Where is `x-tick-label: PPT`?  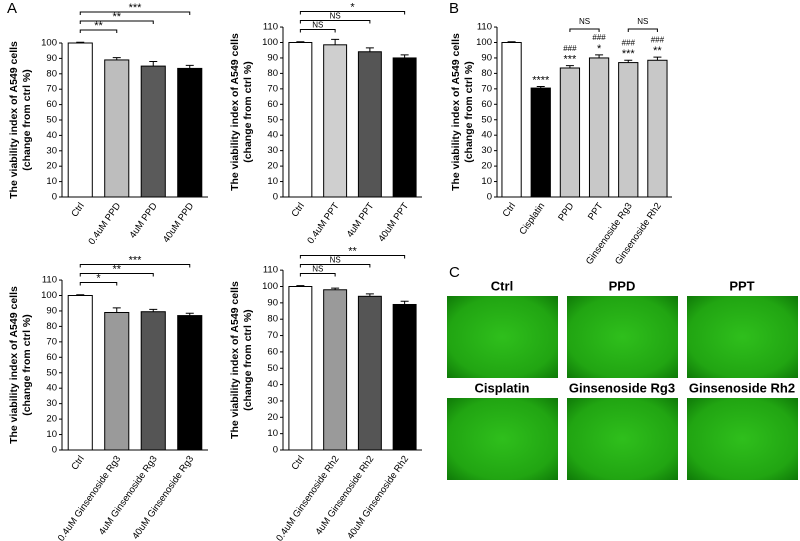 x-tick-label: PPT is located at coordinates (596, 212).